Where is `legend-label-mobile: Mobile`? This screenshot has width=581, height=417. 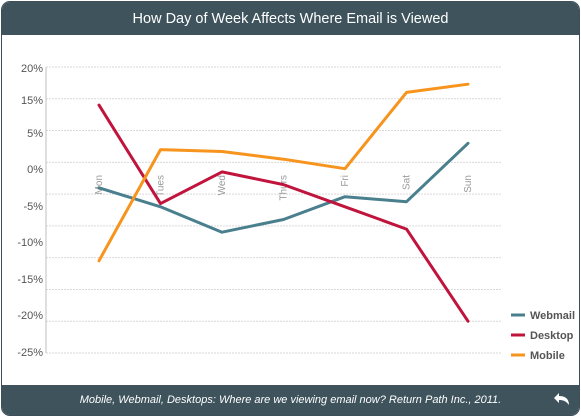
legend-label-mobile: Mobile is located at coordinates (547, 356).